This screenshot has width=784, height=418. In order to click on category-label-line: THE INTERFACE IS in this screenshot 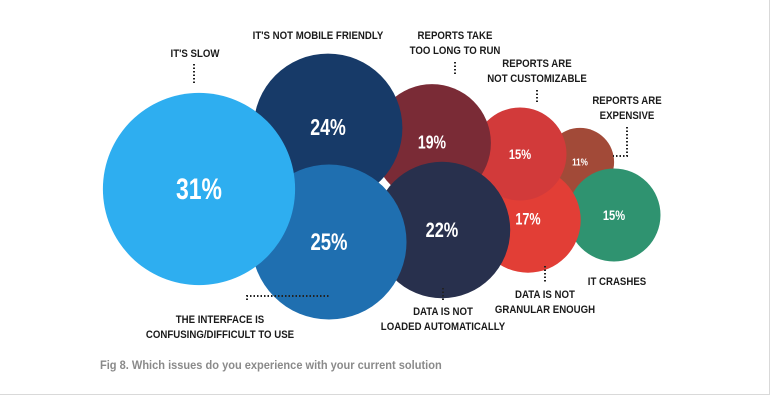, I will do `click(220, 319)`.